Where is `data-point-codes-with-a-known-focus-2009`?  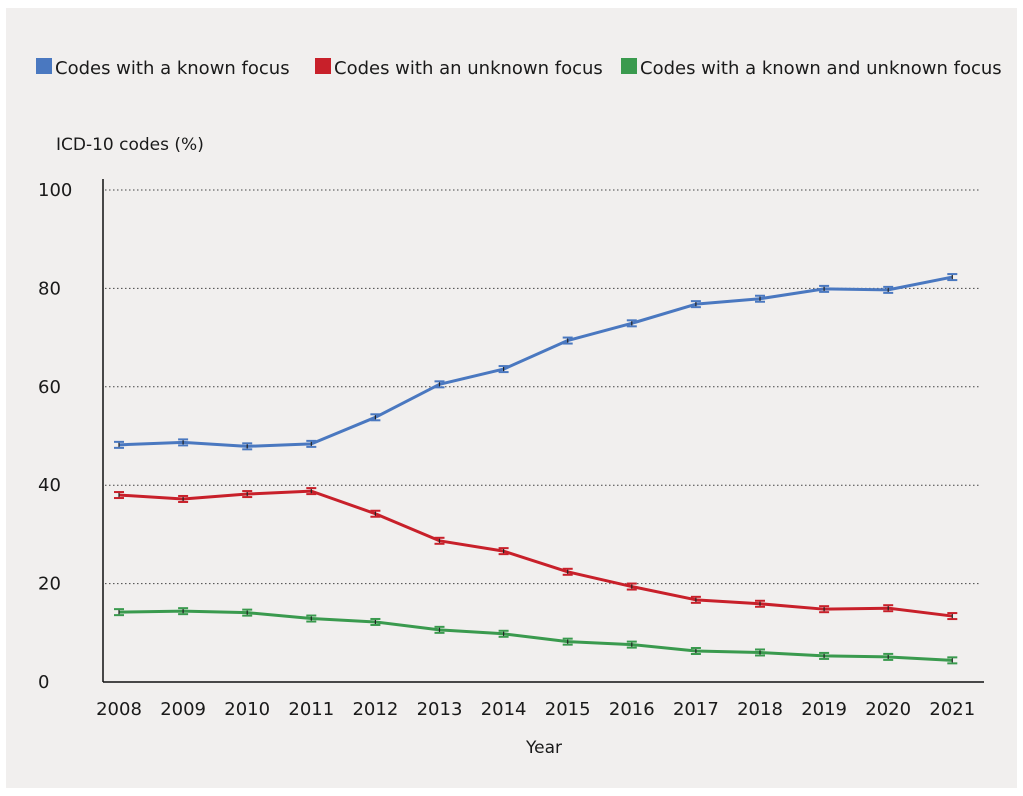 data-point-codes-with-a-known-focus-2009 is located at coordinates (183, 442).